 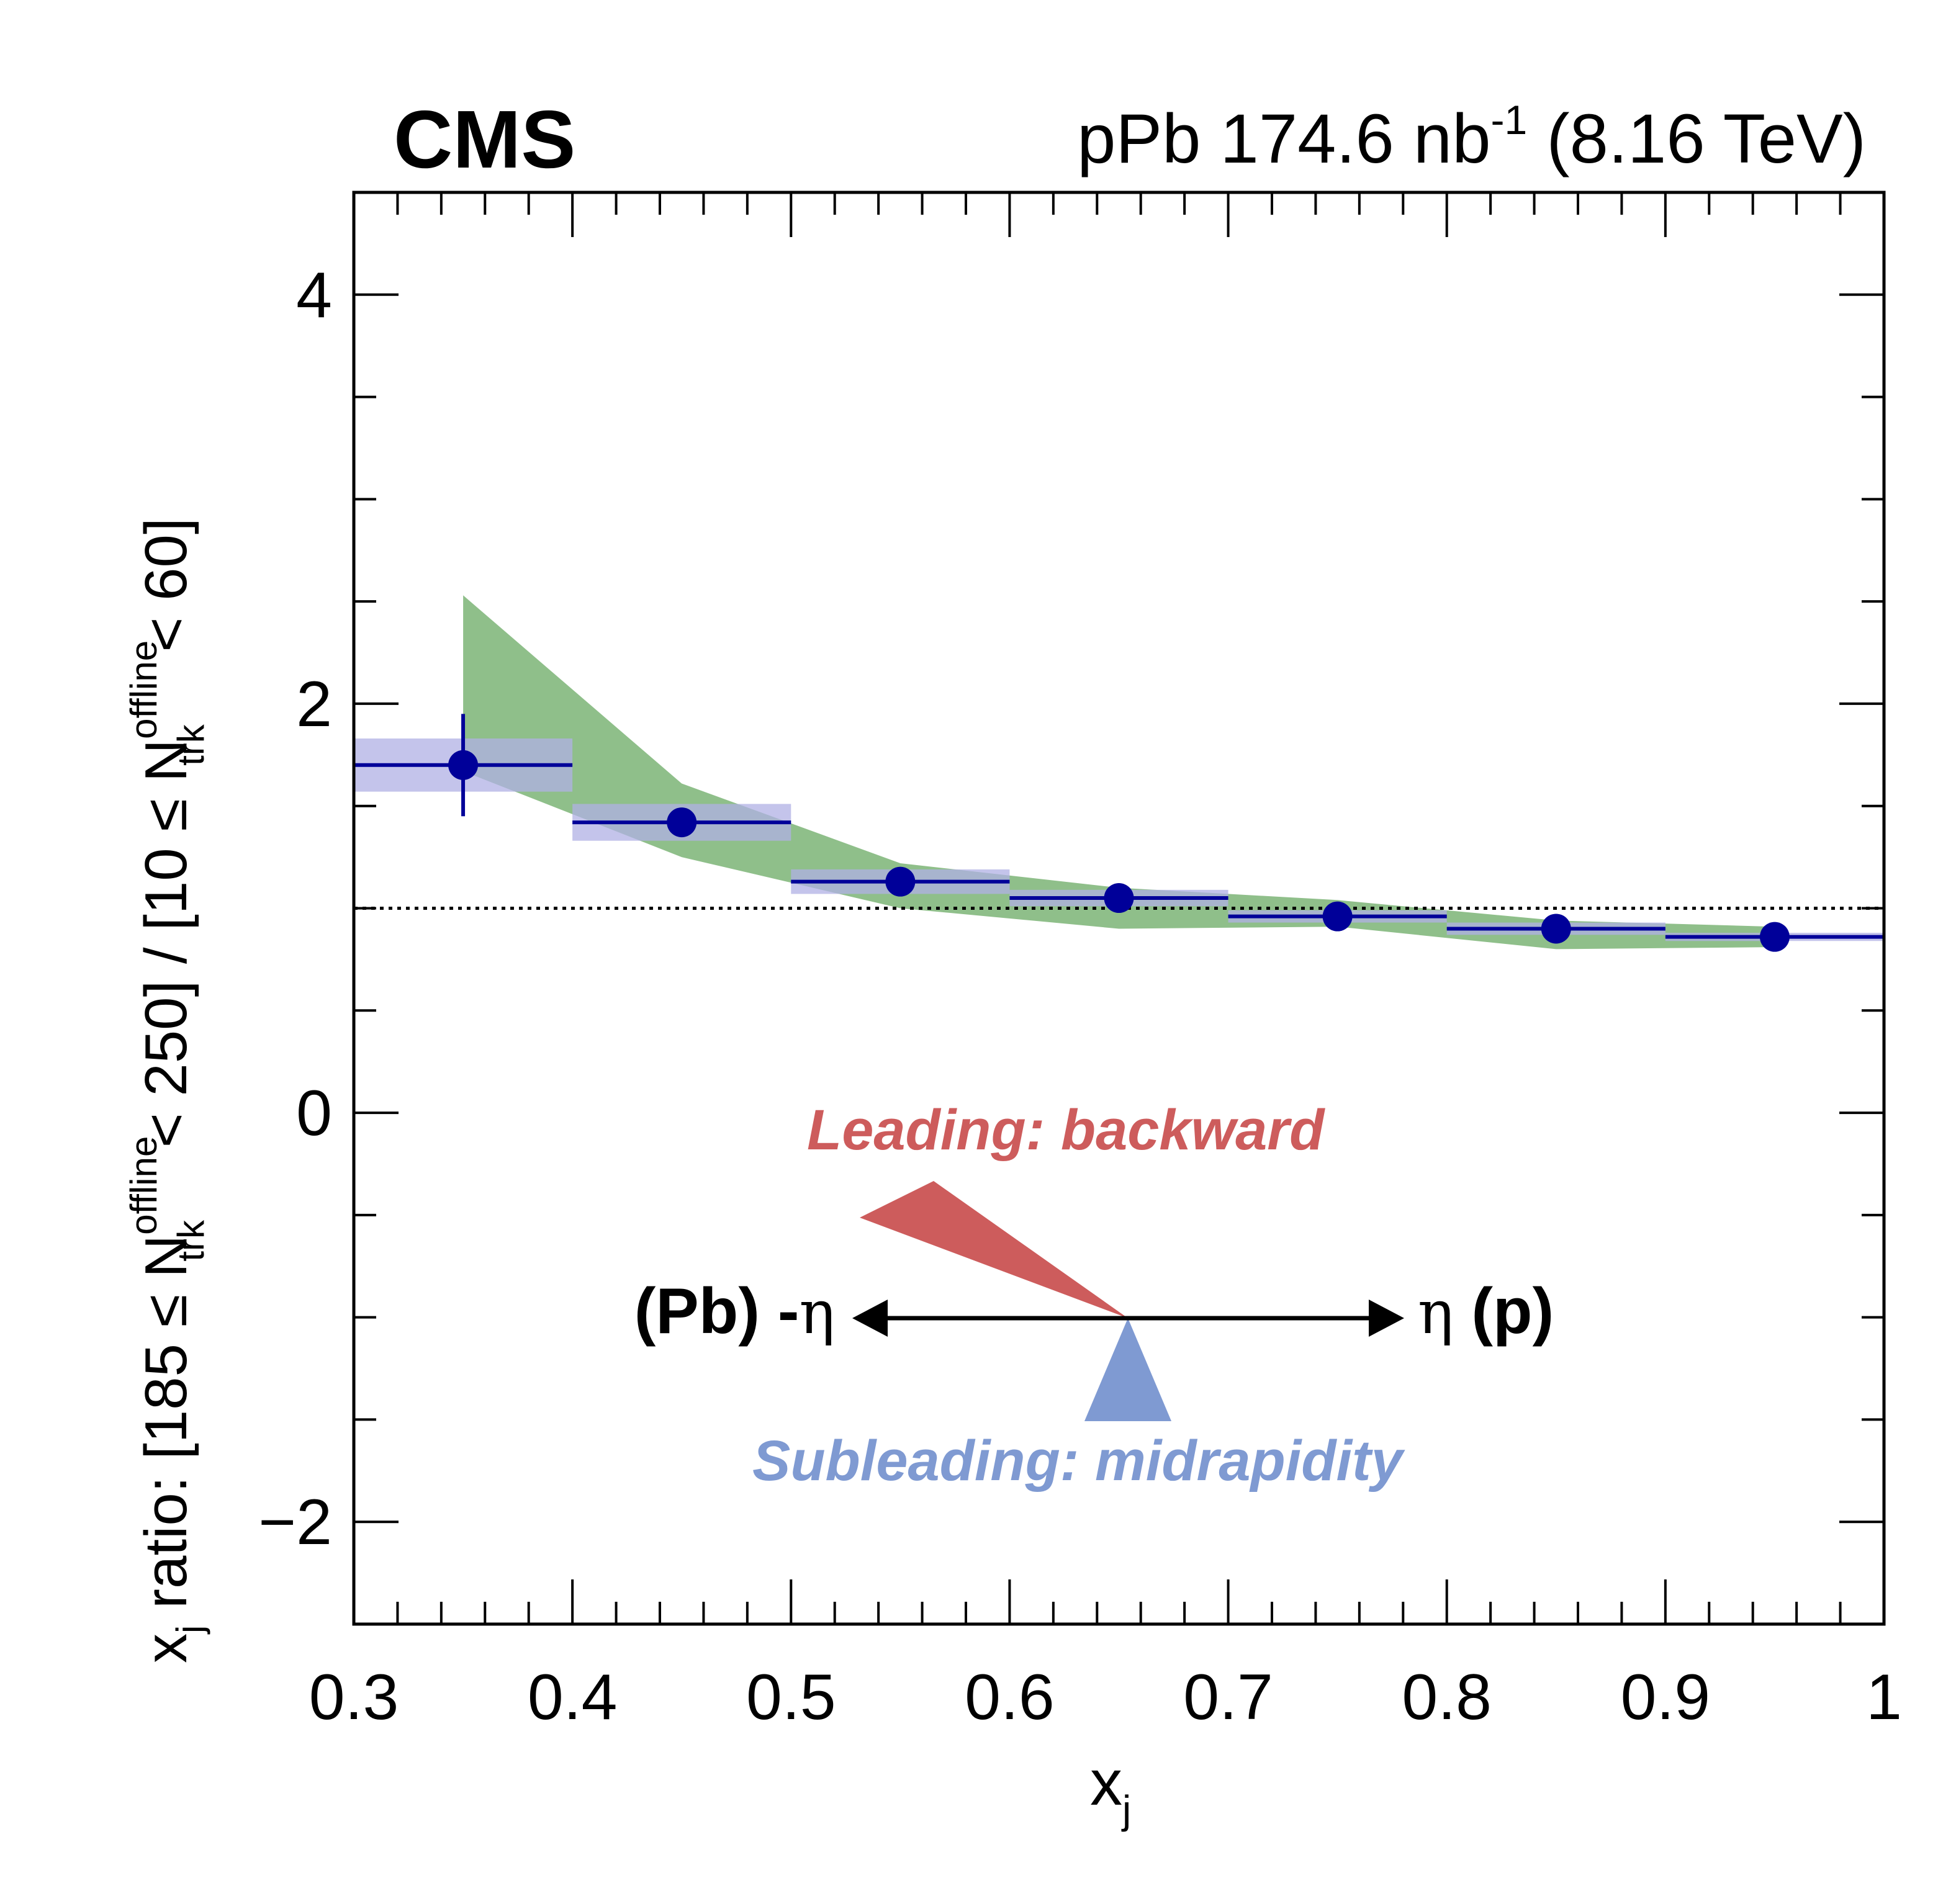 I want to click on y-tick-label-3: 4, so click(x=314, y=295).